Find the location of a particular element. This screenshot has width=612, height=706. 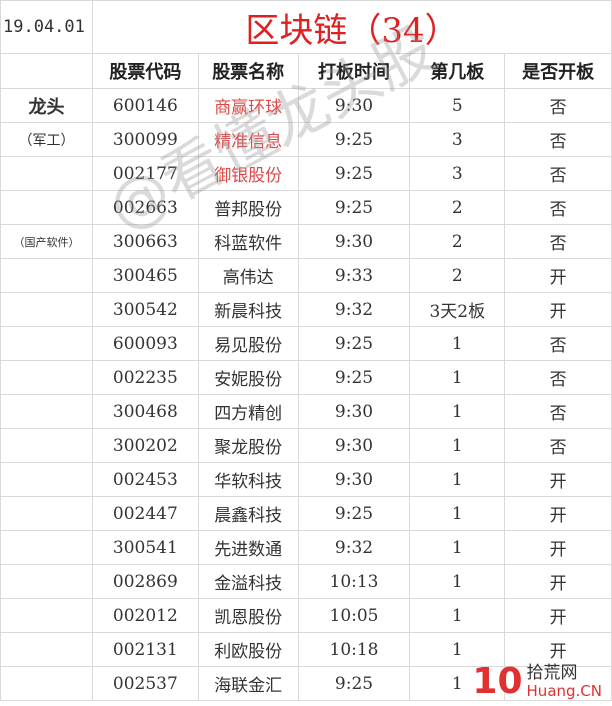

table-row: （军工） 300099 精准信息 9:25 3 否 is located at coordinates (306, 139).